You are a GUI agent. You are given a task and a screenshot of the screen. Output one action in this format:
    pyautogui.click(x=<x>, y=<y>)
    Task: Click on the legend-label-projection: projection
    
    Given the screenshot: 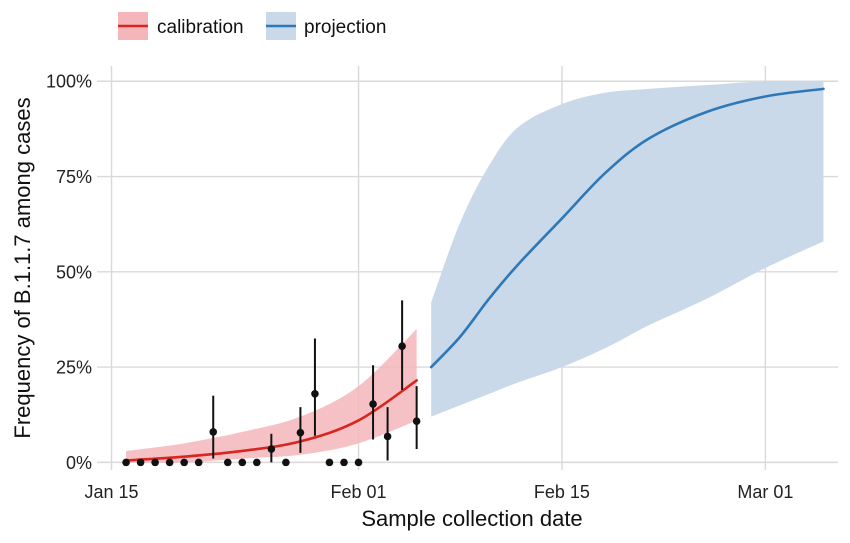 What is the action you would take?
    pyautogui.click(x=345, y=27)
    